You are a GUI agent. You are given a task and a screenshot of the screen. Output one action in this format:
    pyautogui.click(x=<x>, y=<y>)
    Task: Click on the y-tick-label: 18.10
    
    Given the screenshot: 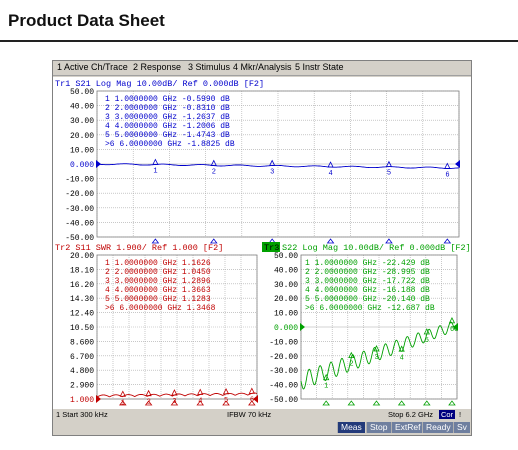 What is the action you would take?
    pyautogui.click(x=82, y=270)
    